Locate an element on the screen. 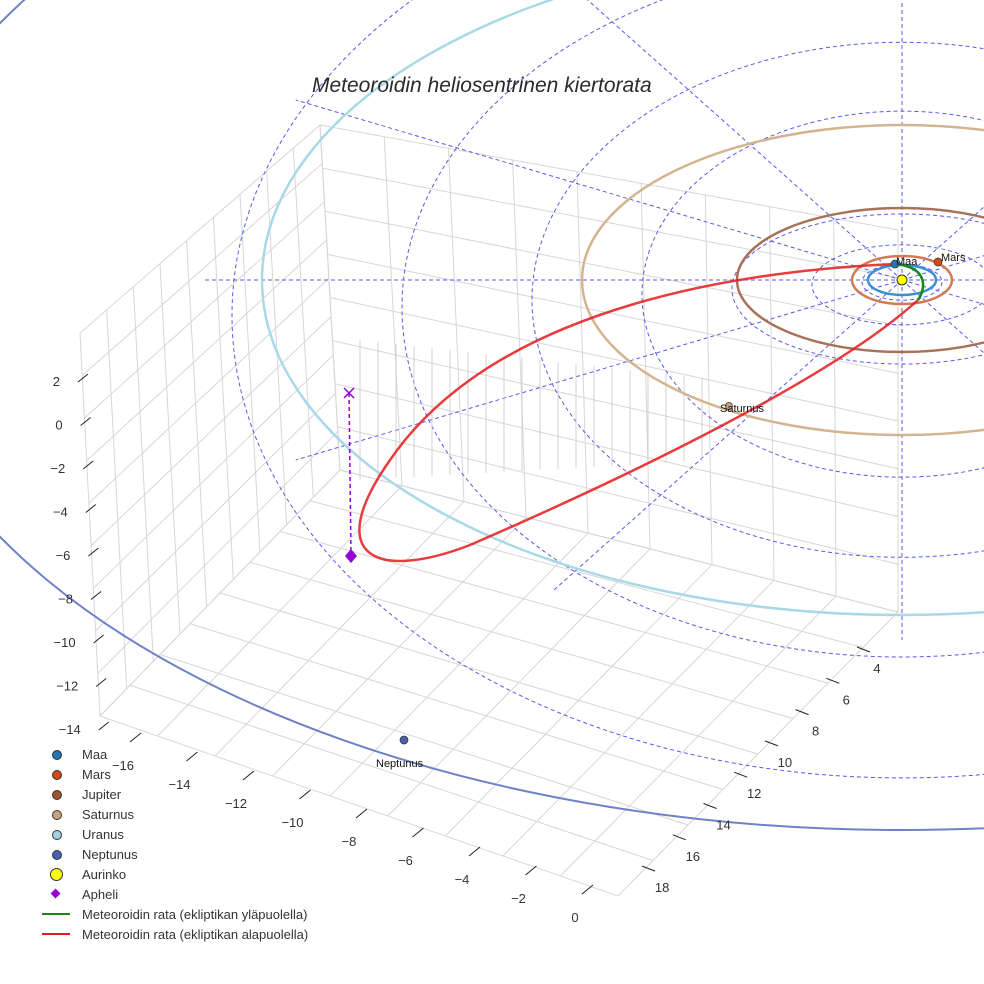 This screenshot has width=984, height=984. aphelion-marker is located at coordinates (351, 556).